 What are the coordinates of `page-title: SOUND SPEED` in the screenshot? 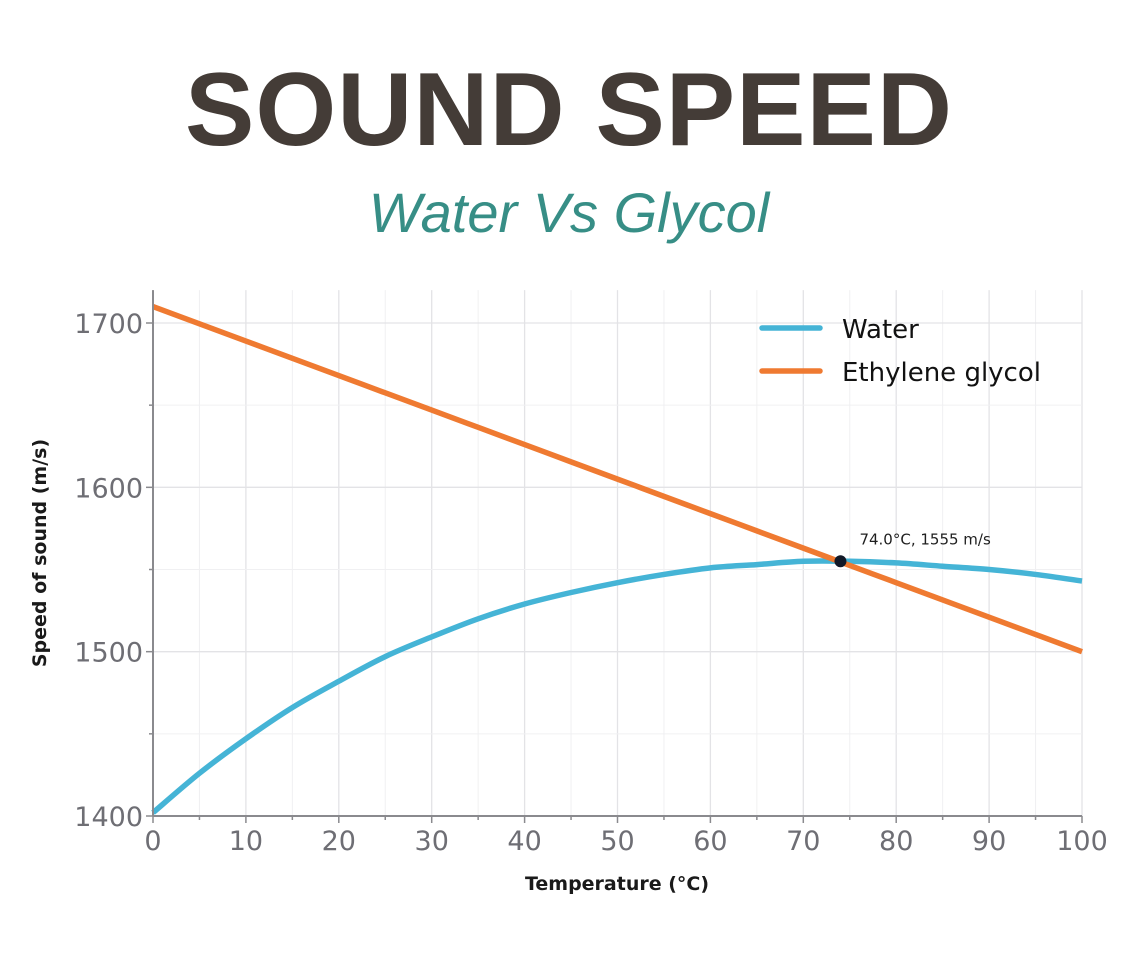 It's located at (569, 110).